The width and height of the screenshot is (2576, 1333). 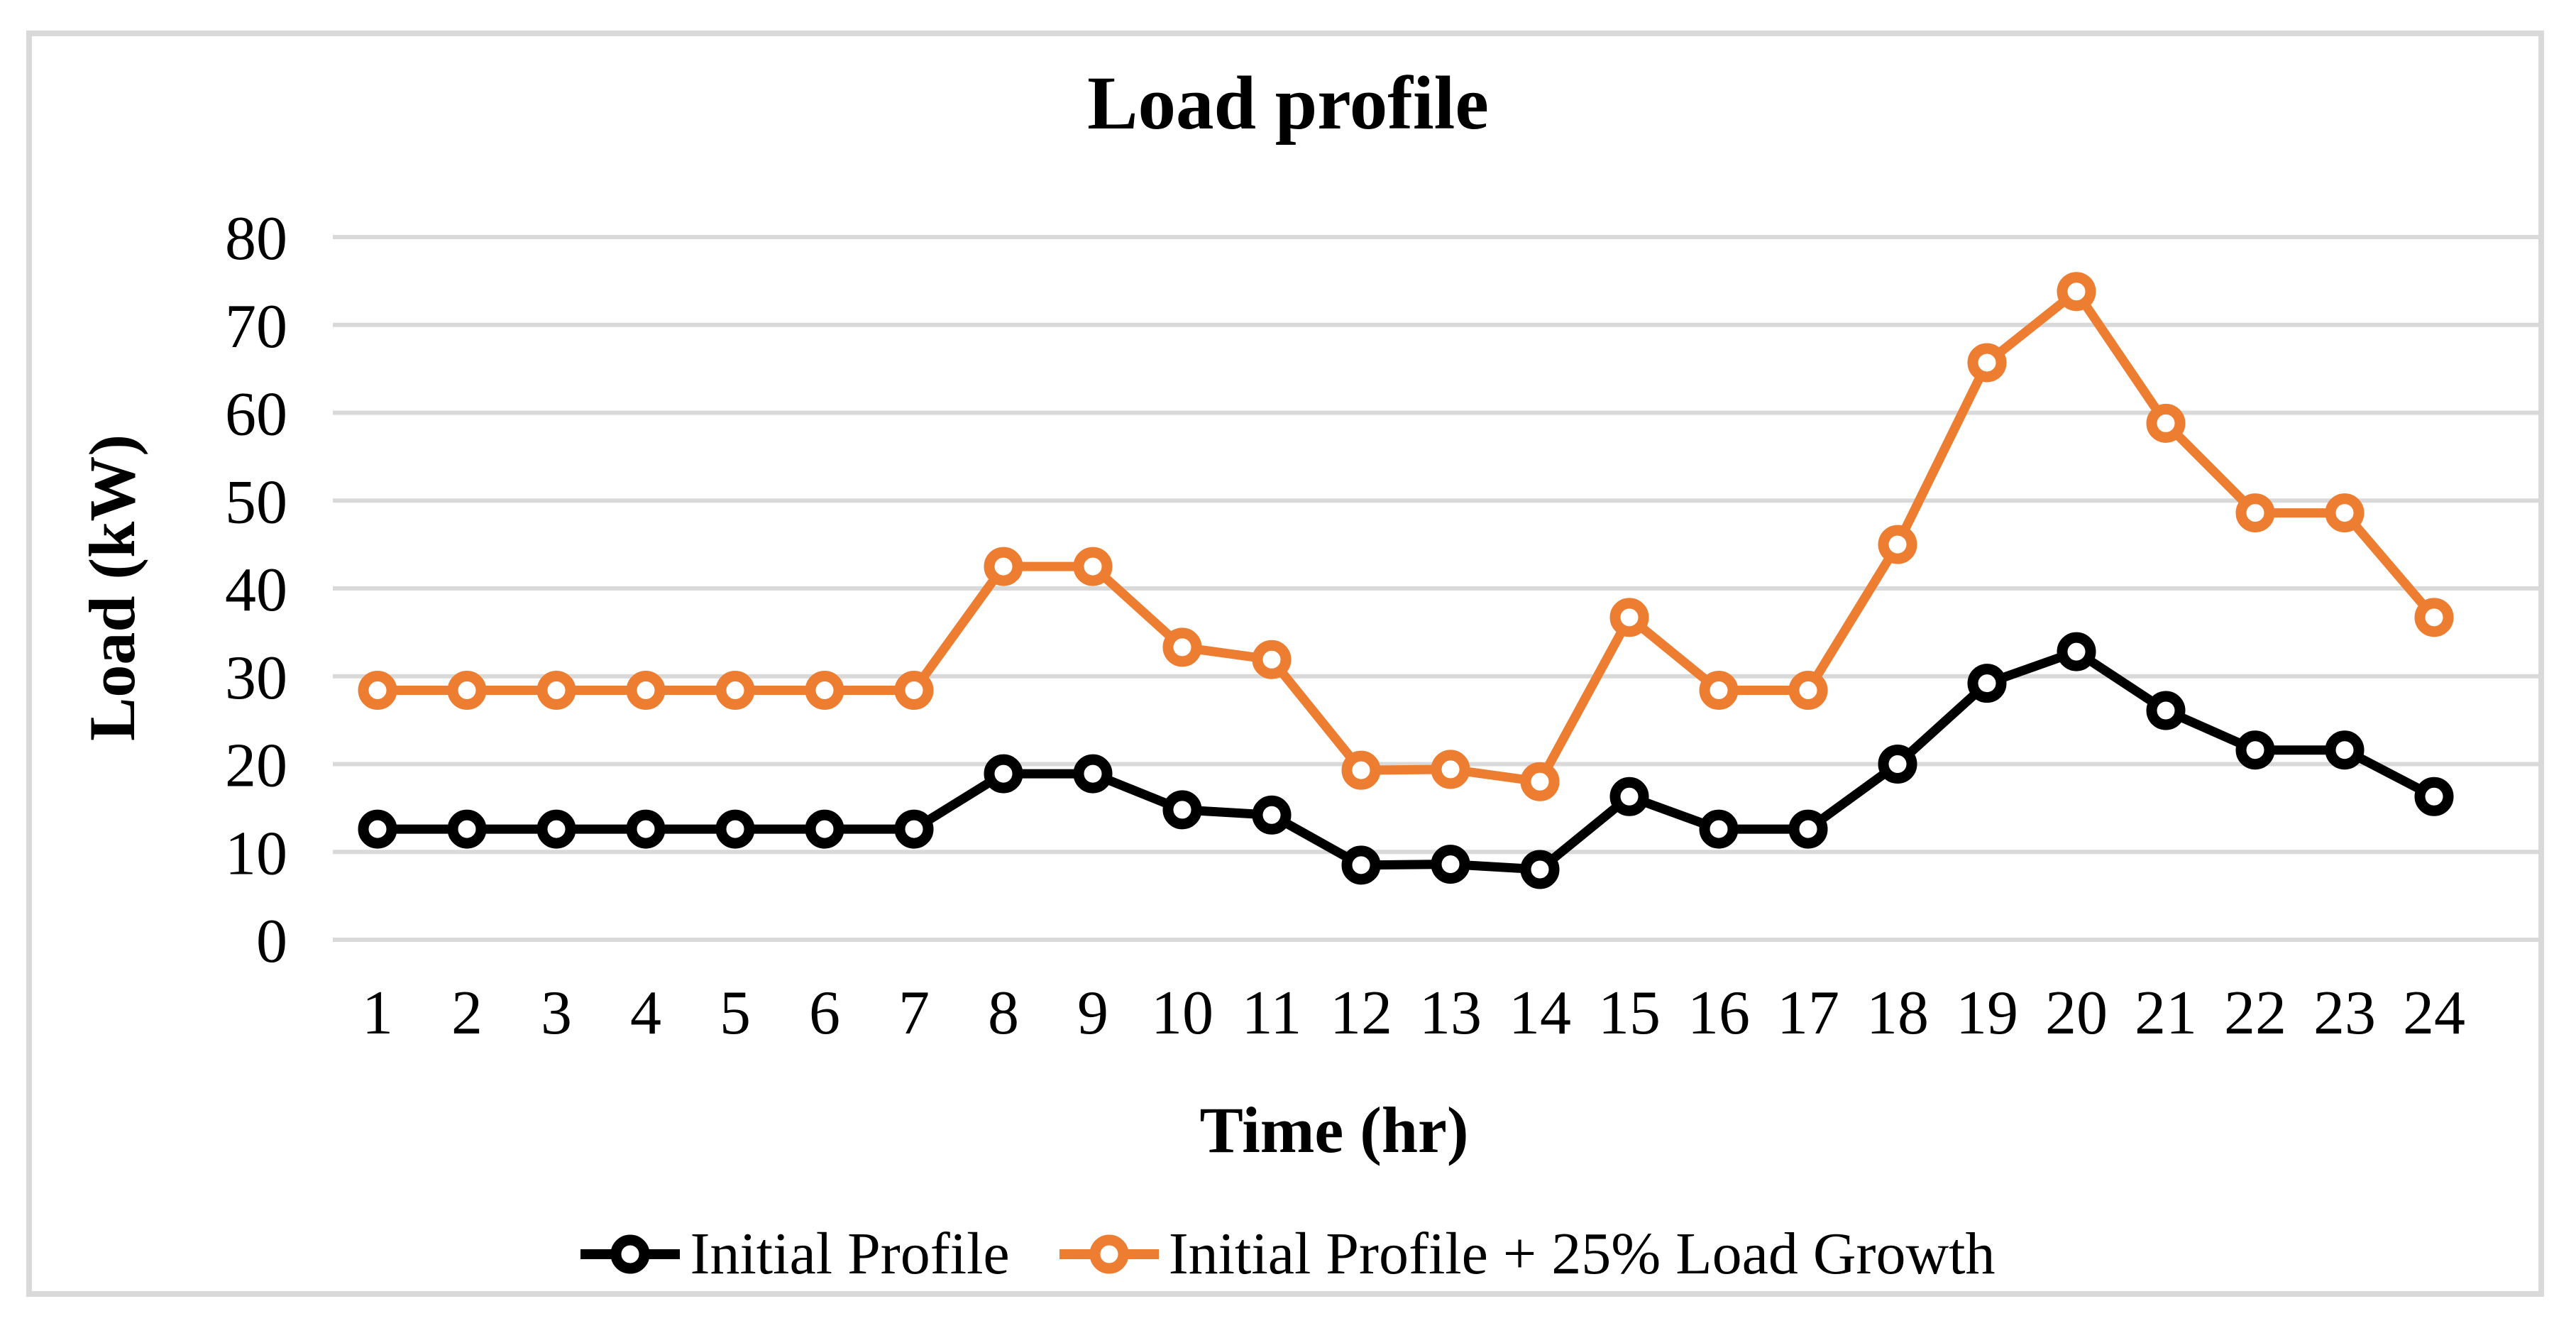 I want to click on legend-label-initial-profile: Initial Profile, so click(x=850, y=1254).